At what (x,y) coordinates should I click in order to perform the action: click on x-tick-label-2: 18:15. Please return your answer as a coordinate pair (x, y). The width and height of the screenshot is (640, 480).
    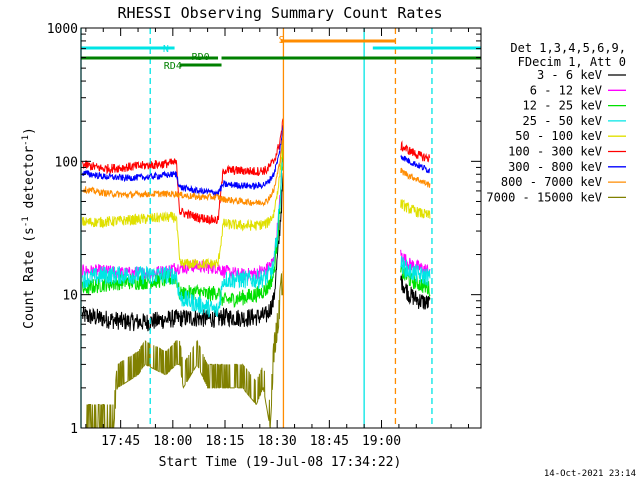
    Looking at the image, I should click on (224, 441).